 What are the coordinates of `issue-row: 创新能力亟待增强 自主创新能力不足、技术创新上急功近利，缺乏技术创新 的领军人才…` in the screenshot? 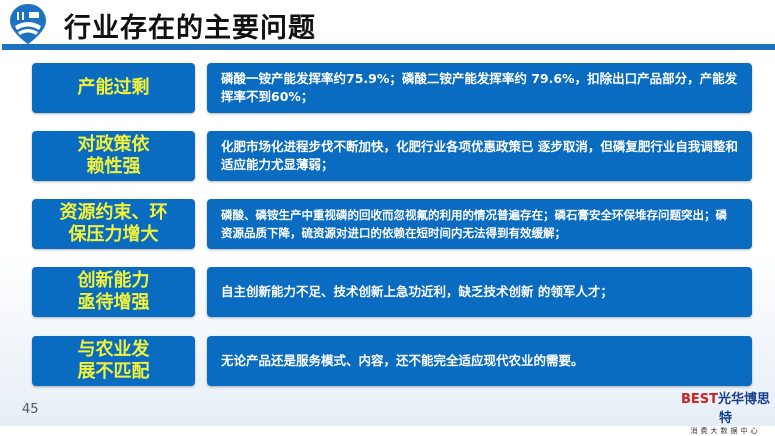 It's located at (392, 292).